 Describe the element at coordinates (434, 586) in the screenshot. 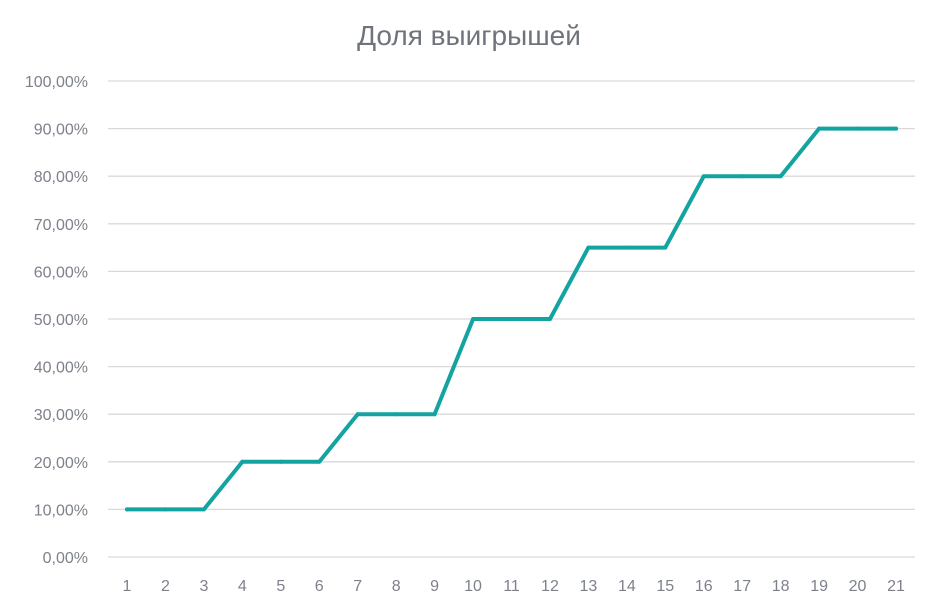

I see `x-tick-label: 9` at that location.